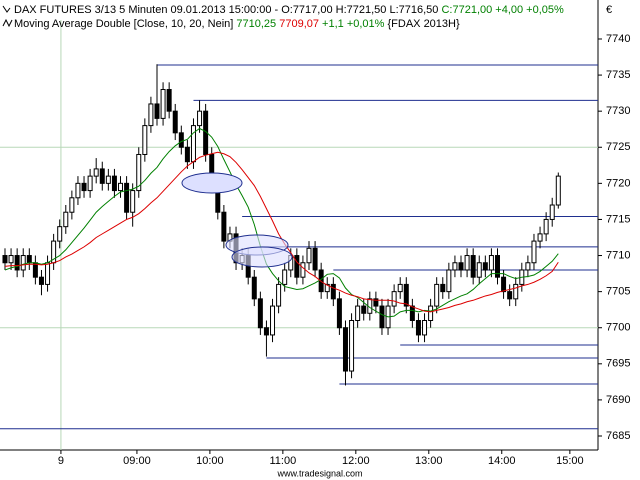 The image size is (640, 480). Describe the element at coordinates (618, 255) in the screenshot. I see `y-tick-label: 7710` at that location.